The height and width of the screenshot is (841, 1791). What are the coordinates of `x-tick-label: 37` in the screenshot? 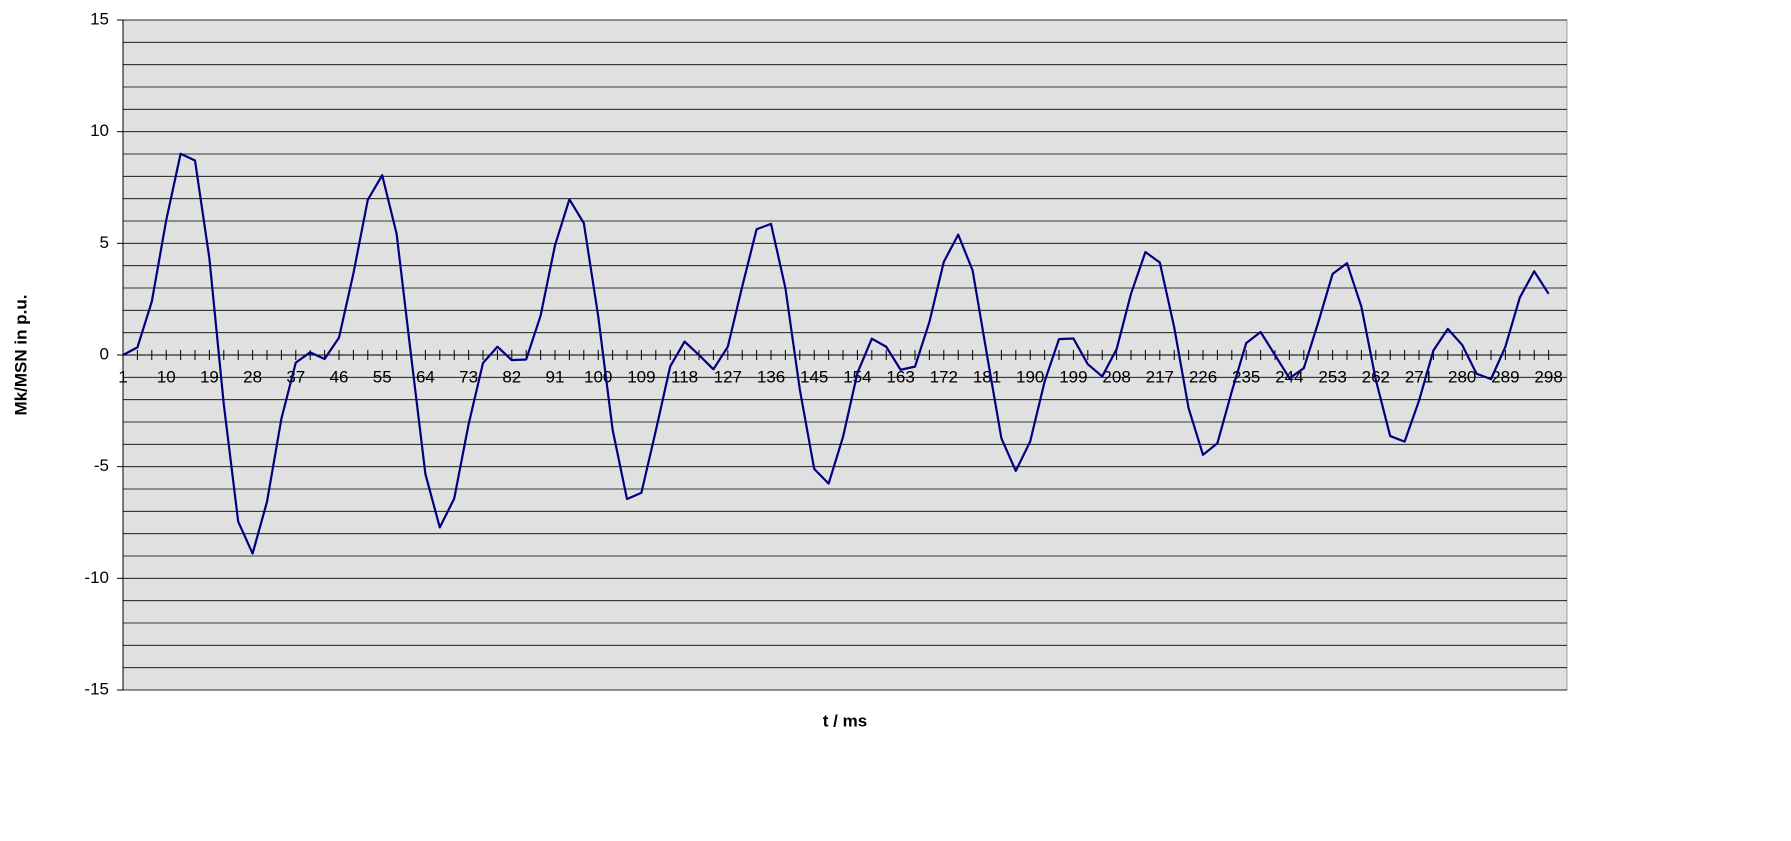 It's located at (295, 376).